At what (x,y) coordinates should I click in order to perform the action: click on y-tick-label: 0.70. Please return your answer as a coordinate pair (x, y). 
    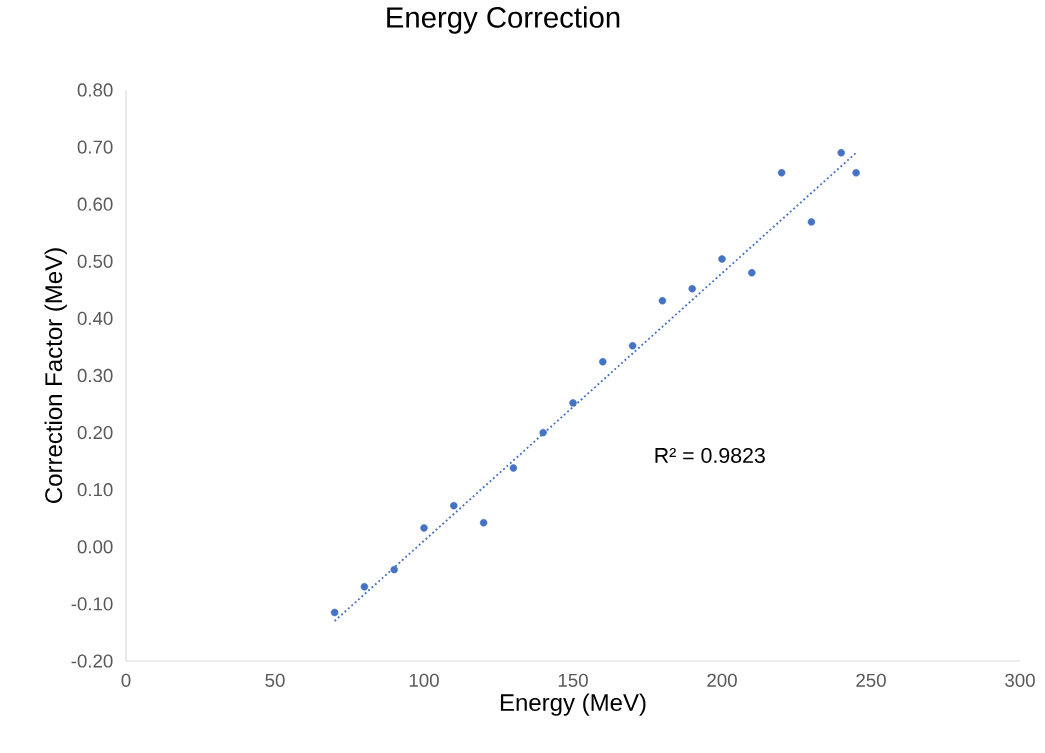
    Looking at the image, I should click on (95, 147).